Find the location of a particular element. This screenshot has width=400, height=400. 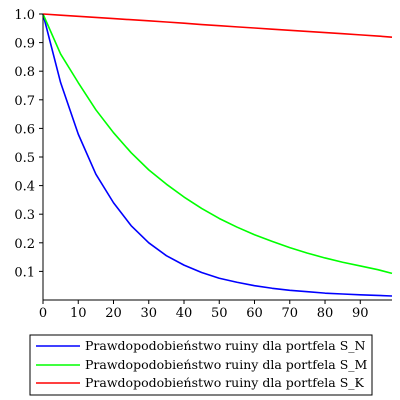

x-tick-label: 60 is located at coordinates (254, 313).